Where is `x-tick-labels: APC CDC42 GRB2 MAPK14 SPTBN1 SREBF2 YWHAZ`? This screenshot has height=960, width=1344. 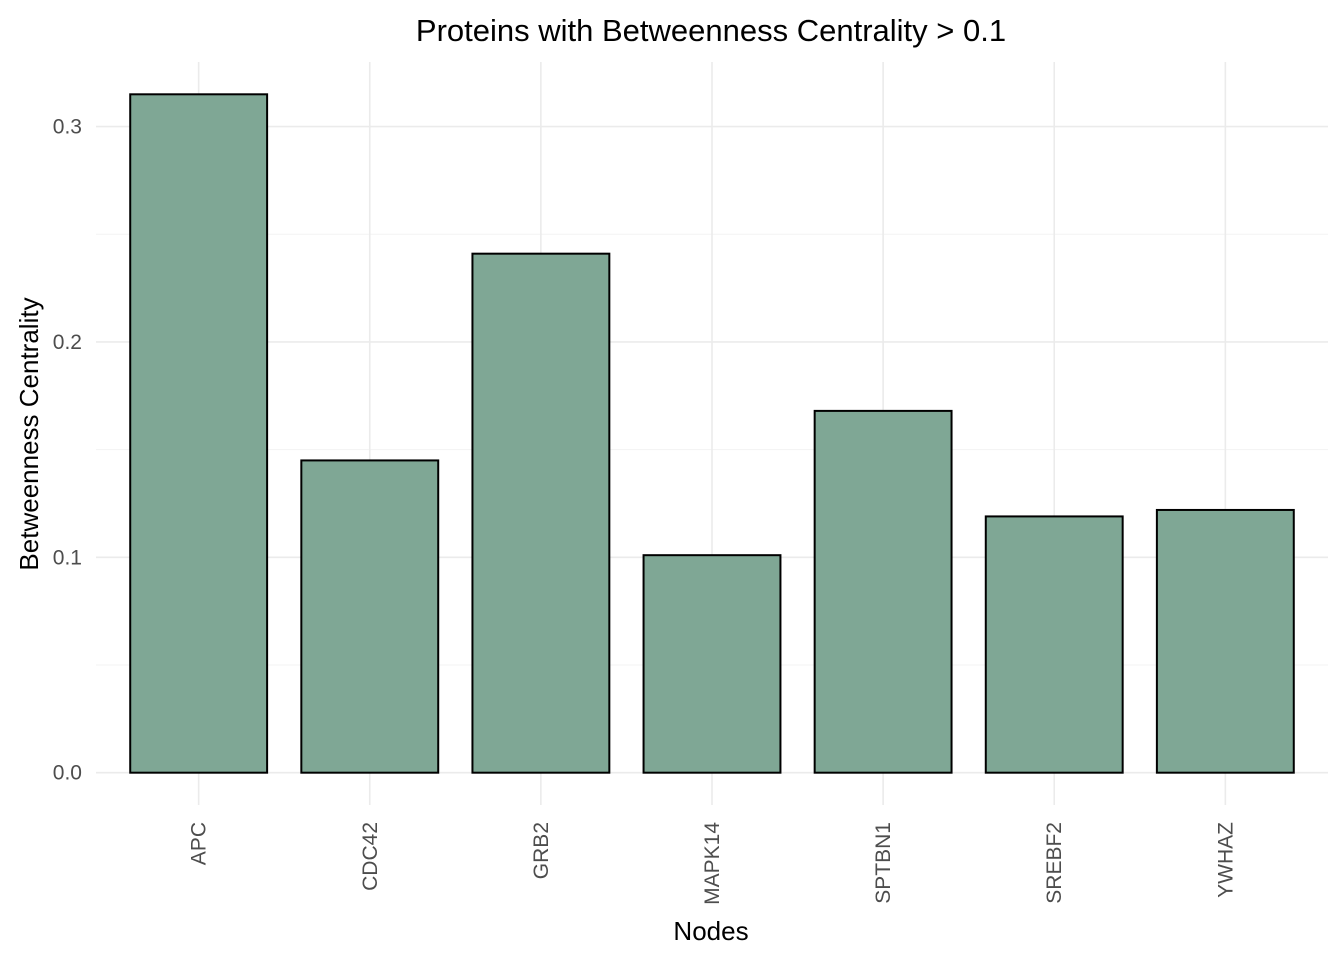 x-tick-labels: APC CDC42 GRB2 MAPK14 SPTBN1 SREBF2 YWHAZ is located at coordinates (713, 863).